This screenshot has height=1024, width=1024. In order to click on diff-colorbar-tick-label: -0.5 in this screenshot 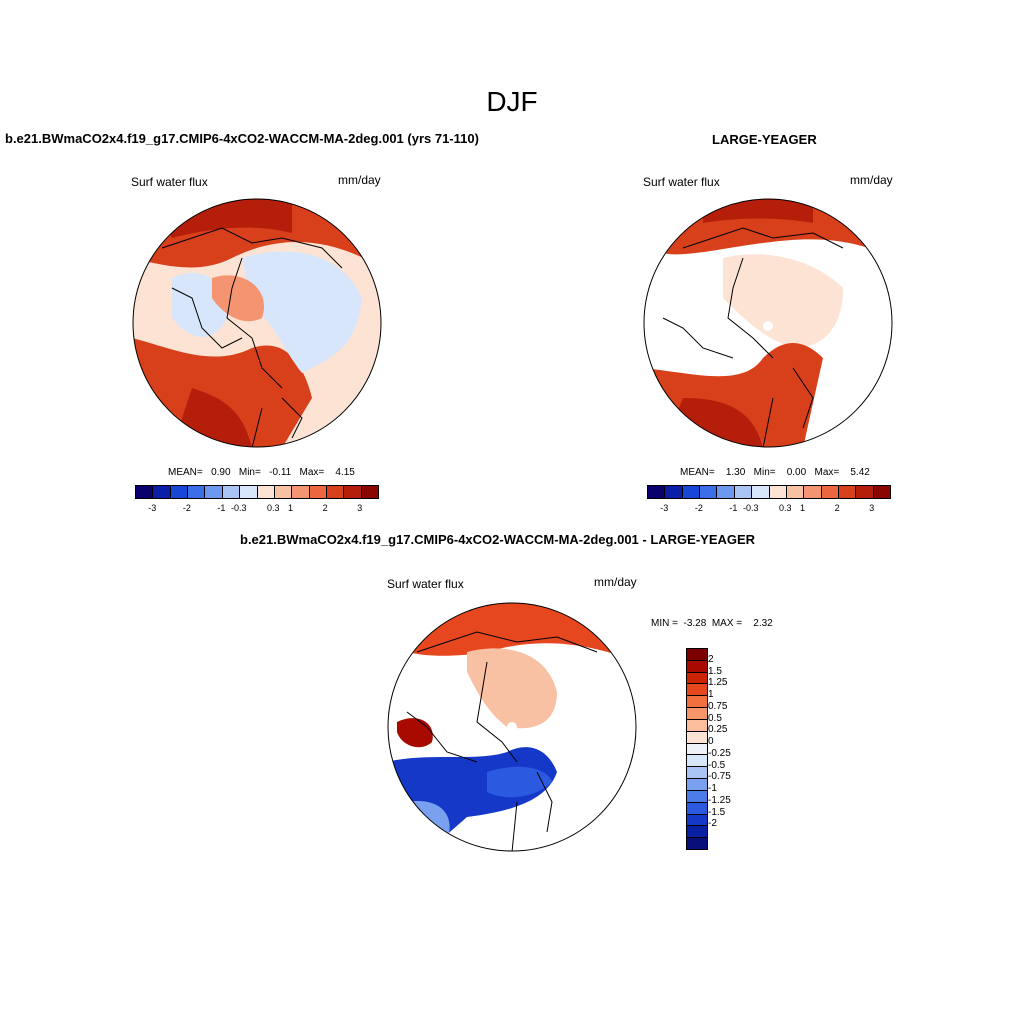, I will do `click(717, 765)`.